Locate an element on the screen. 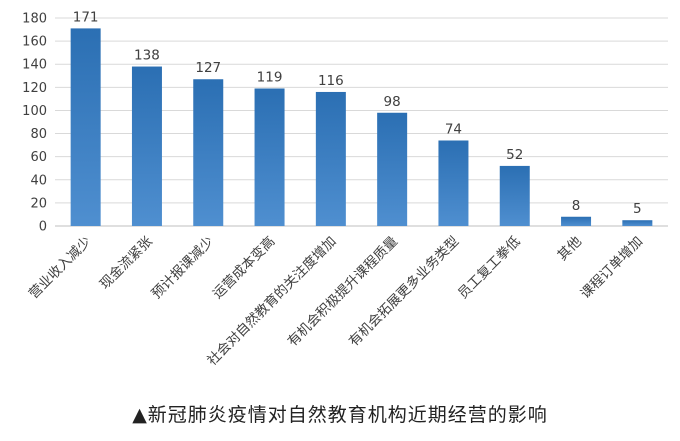 This screenshot has height=441, width=680. data-label: 5 is located at coordinates (637, 209).